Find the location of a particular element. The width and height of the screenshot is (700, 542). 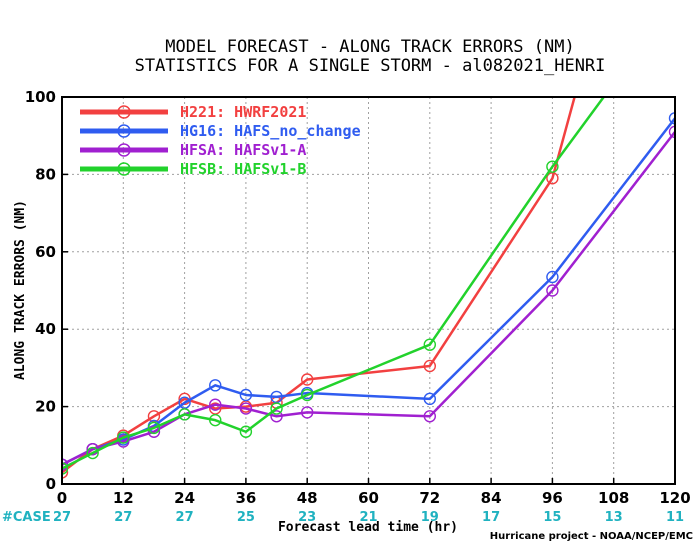

y-tick-label: 0 is located at coordinates (51, 484).